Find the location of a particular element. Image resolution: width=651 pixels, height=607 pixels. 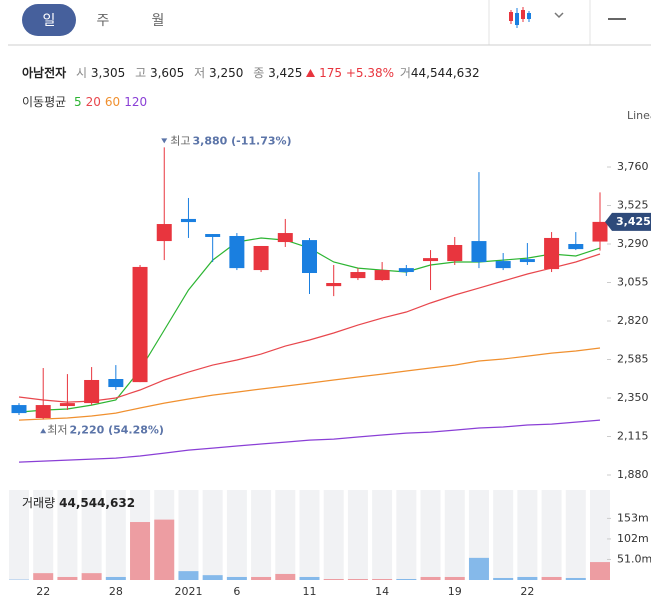

ma-legend: 이동평균 5 20 60 120 is located at coordinates (86, 101).